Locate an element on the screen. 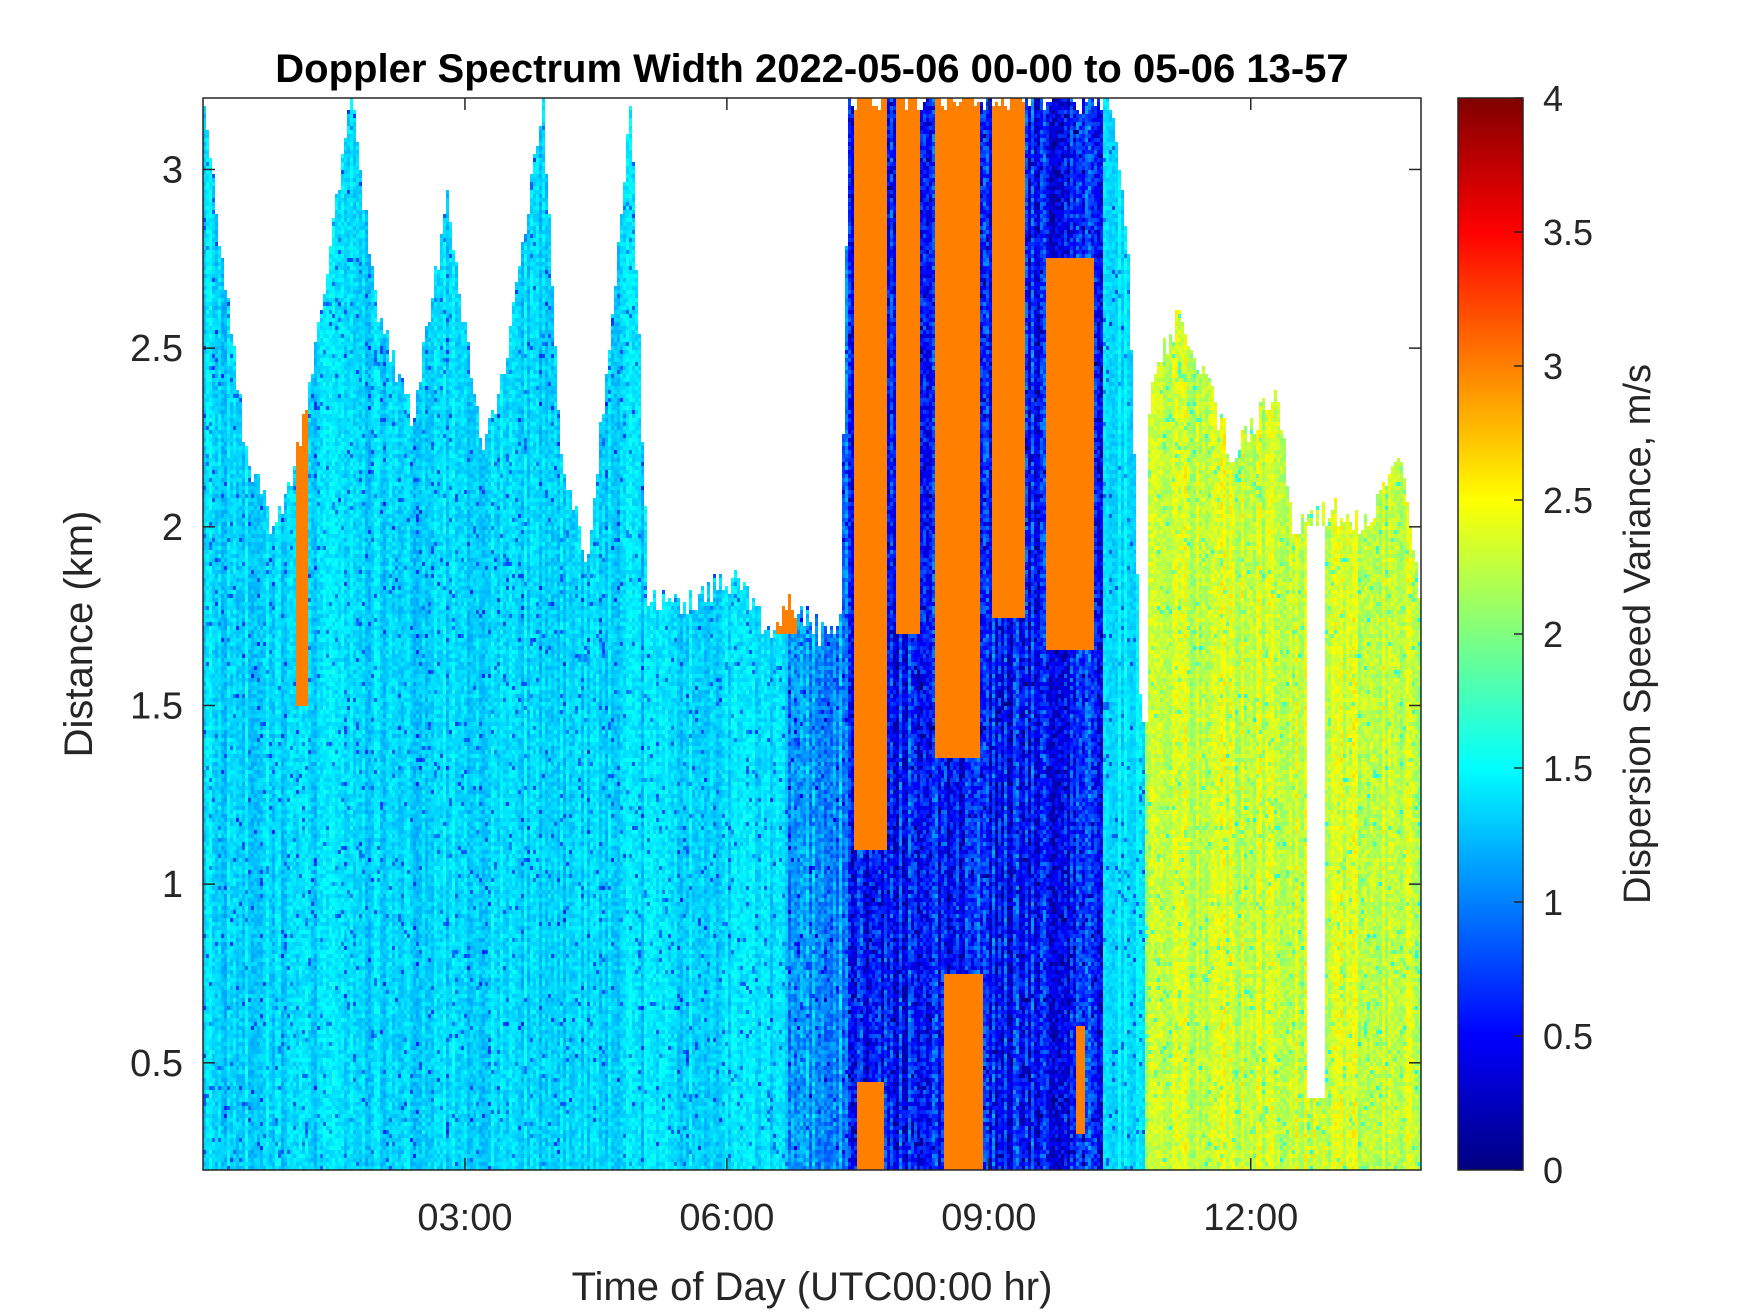 The width and height of the screenshot is (1750, 1313). y-tick-label: 2 is located at coordinates (172, 528).